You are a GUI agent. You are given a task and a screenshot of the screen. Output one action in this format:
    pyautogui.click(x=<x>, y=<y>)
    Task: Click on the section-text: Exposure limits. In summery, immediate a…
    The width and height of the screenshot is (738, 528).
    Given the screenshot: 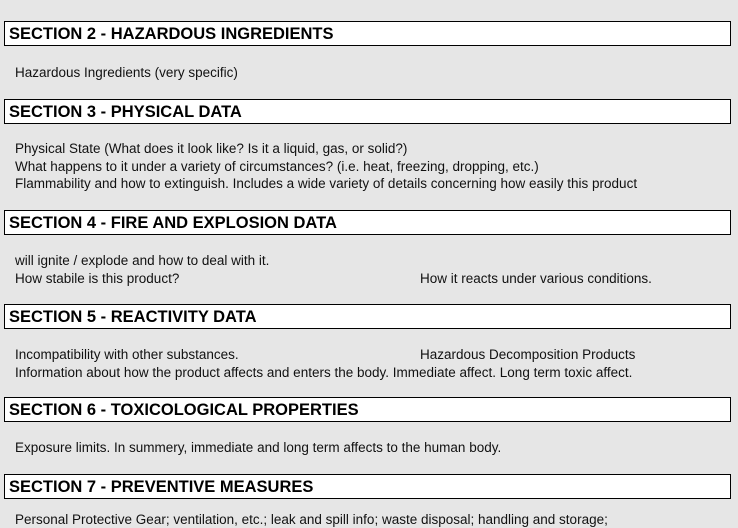 What is the action you would take?
    pyautogui.click(x=258, y=447)
    